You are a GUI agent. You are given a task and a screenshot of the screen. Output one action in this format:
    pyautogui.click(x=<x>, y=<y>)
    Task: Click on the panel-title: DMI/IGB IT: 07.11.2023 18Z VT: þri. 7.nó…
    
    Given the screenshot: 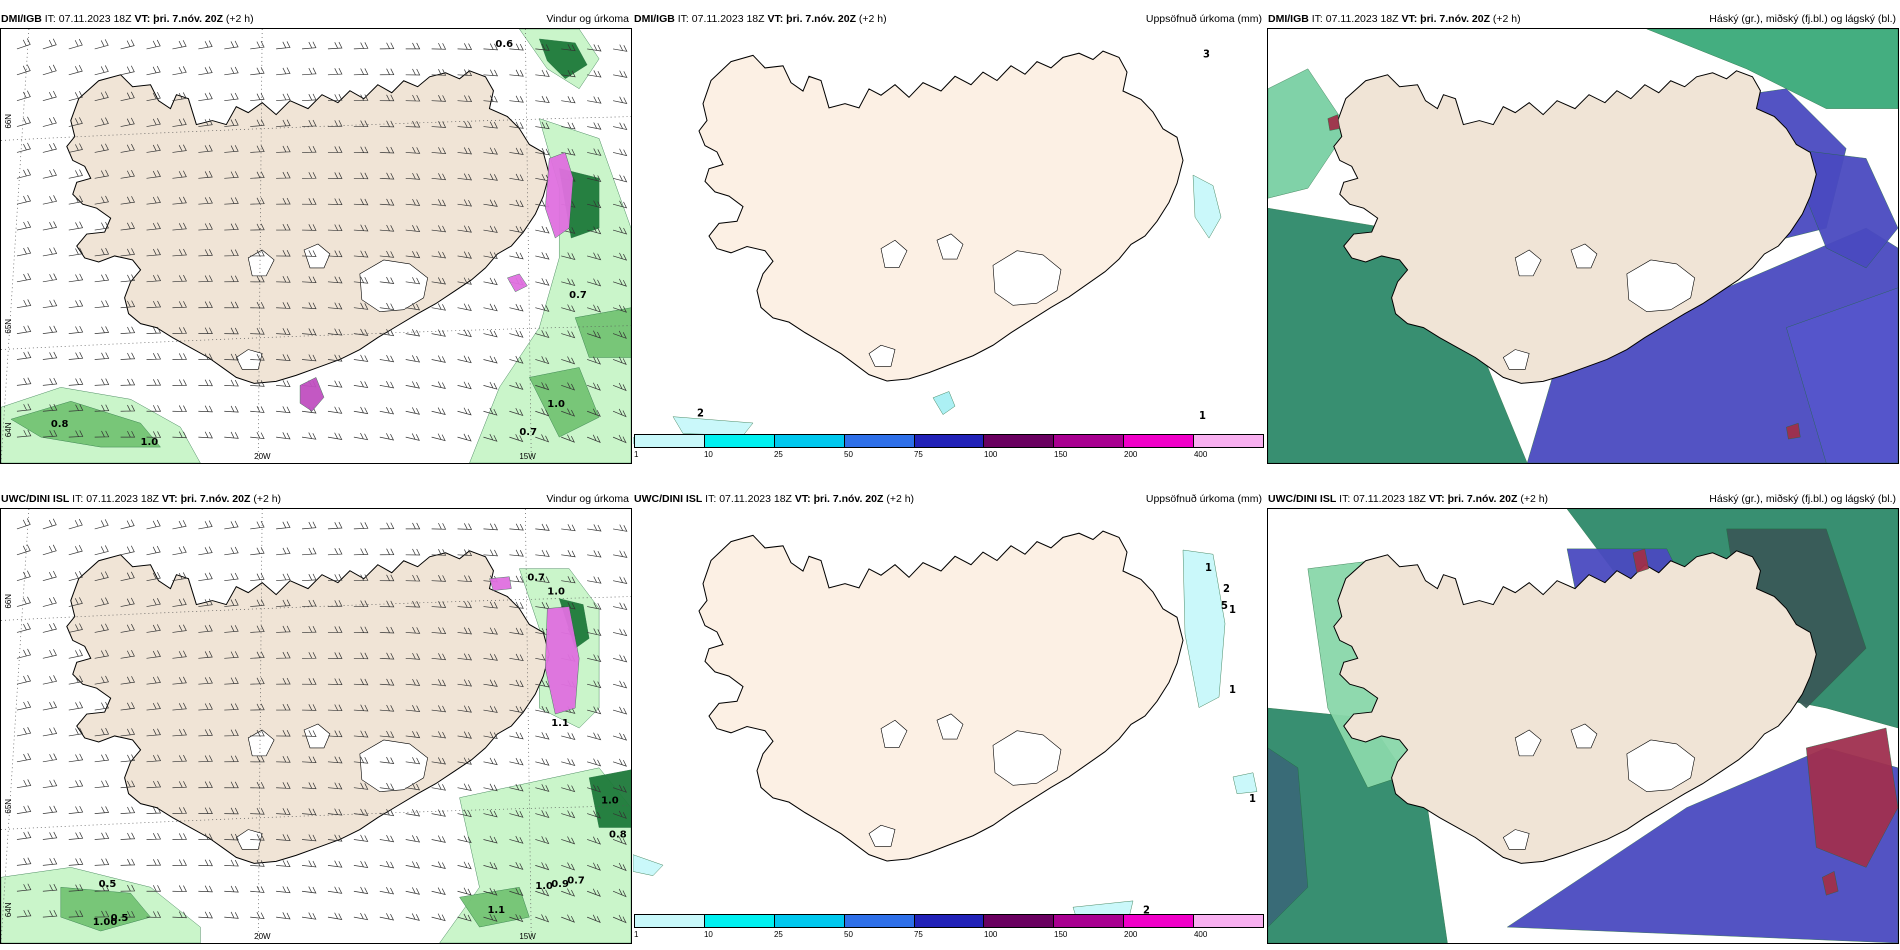 What is the action you would take?
    pyautogui.click(x=1394, y=19)
    